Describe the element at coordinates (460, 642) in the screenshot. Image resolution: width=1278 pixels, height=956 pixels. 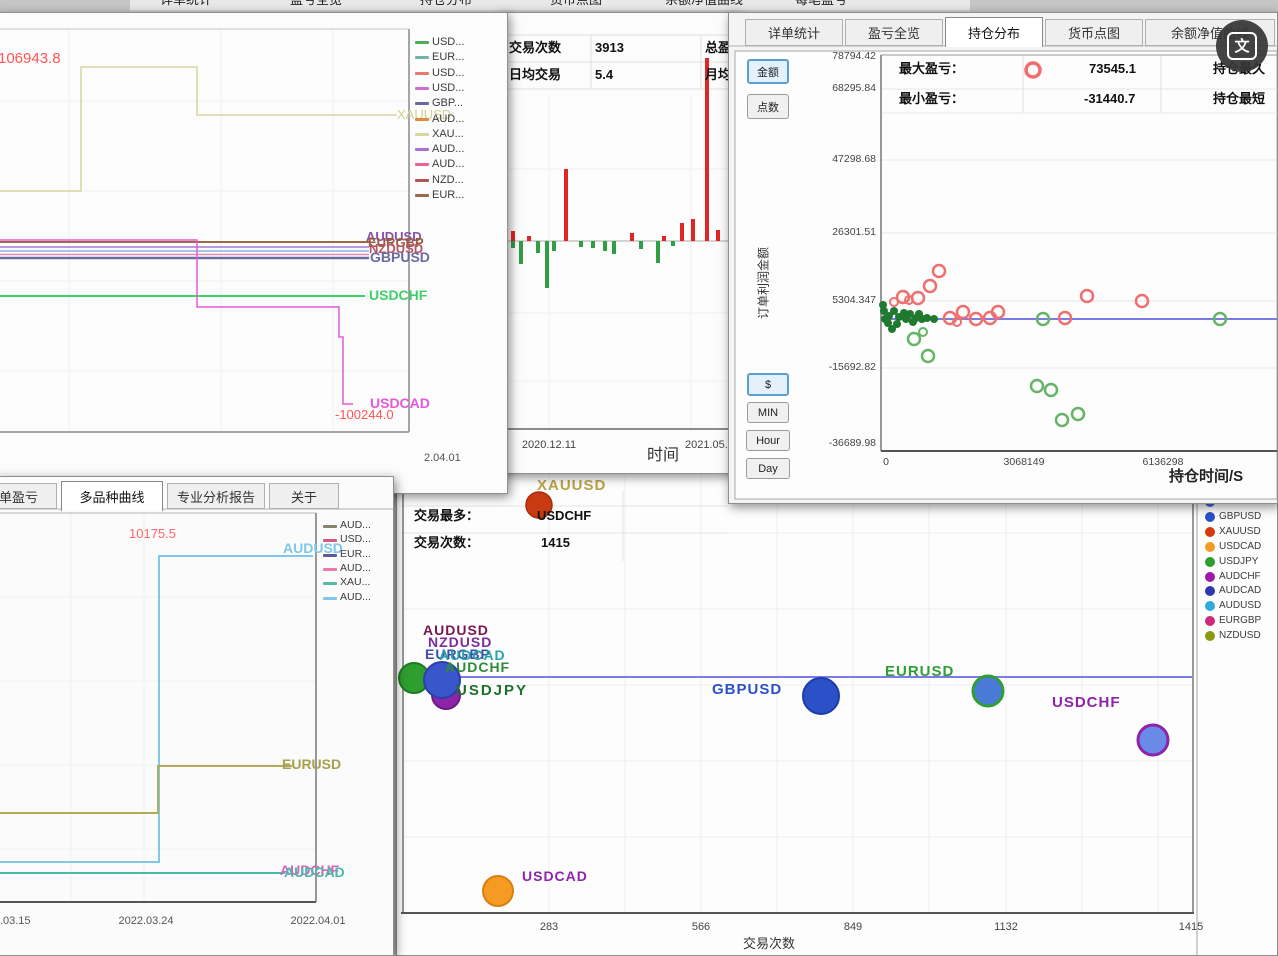
I see `label-nzdusd: NZDUSD` at that location.